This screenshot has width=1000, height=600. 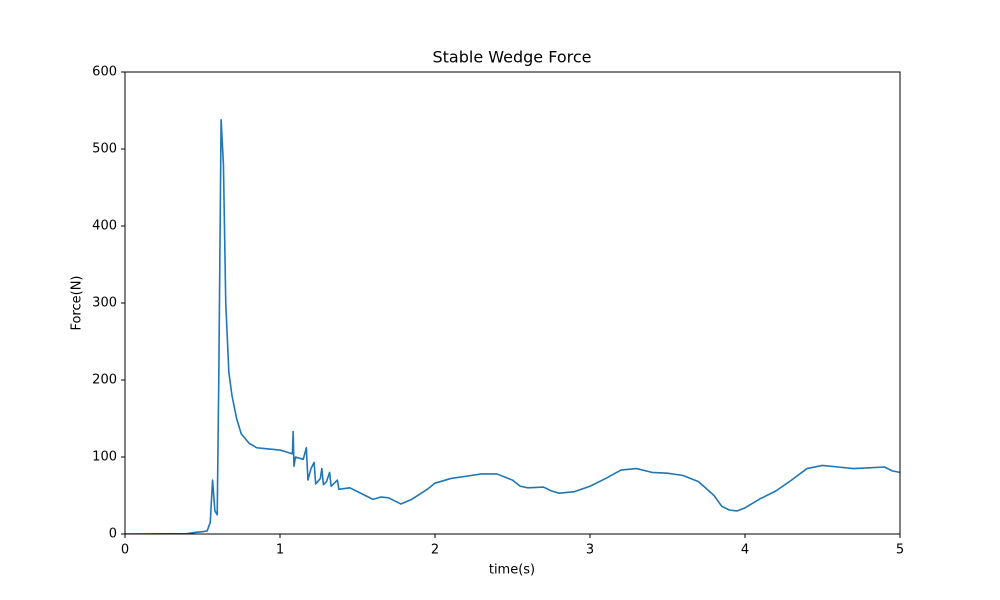 What do you see at coordinates (512, 570) in the screenshot?
I see `x-axis-label: time(s)` at bounding box center [512, 570].